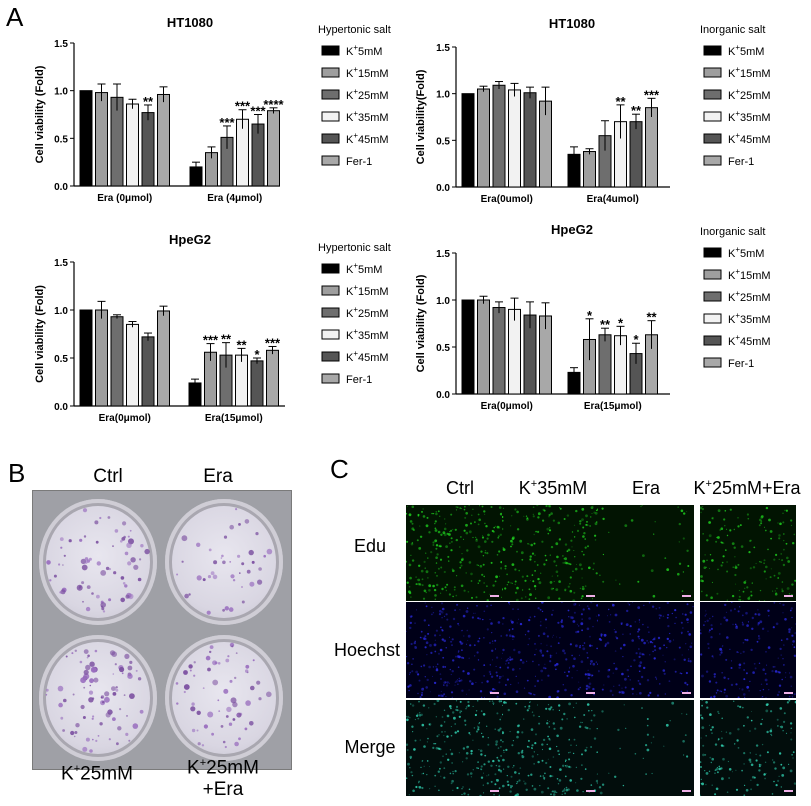  Describe the element at coordinates (494, 596) in the screenshot. I see `scale-bar` at that location.